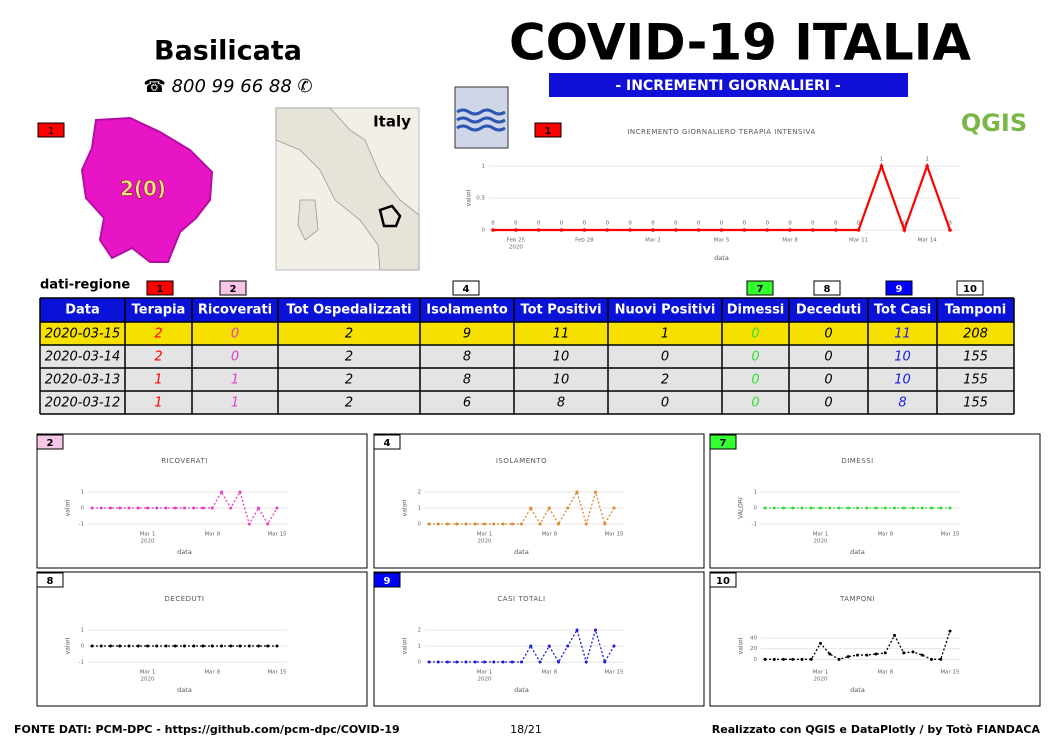 The image size is (1052, 744). Describe the element at coordinates (235, 310) in the screenshot. I see `table-header-cell: Ricoverati` at that location.